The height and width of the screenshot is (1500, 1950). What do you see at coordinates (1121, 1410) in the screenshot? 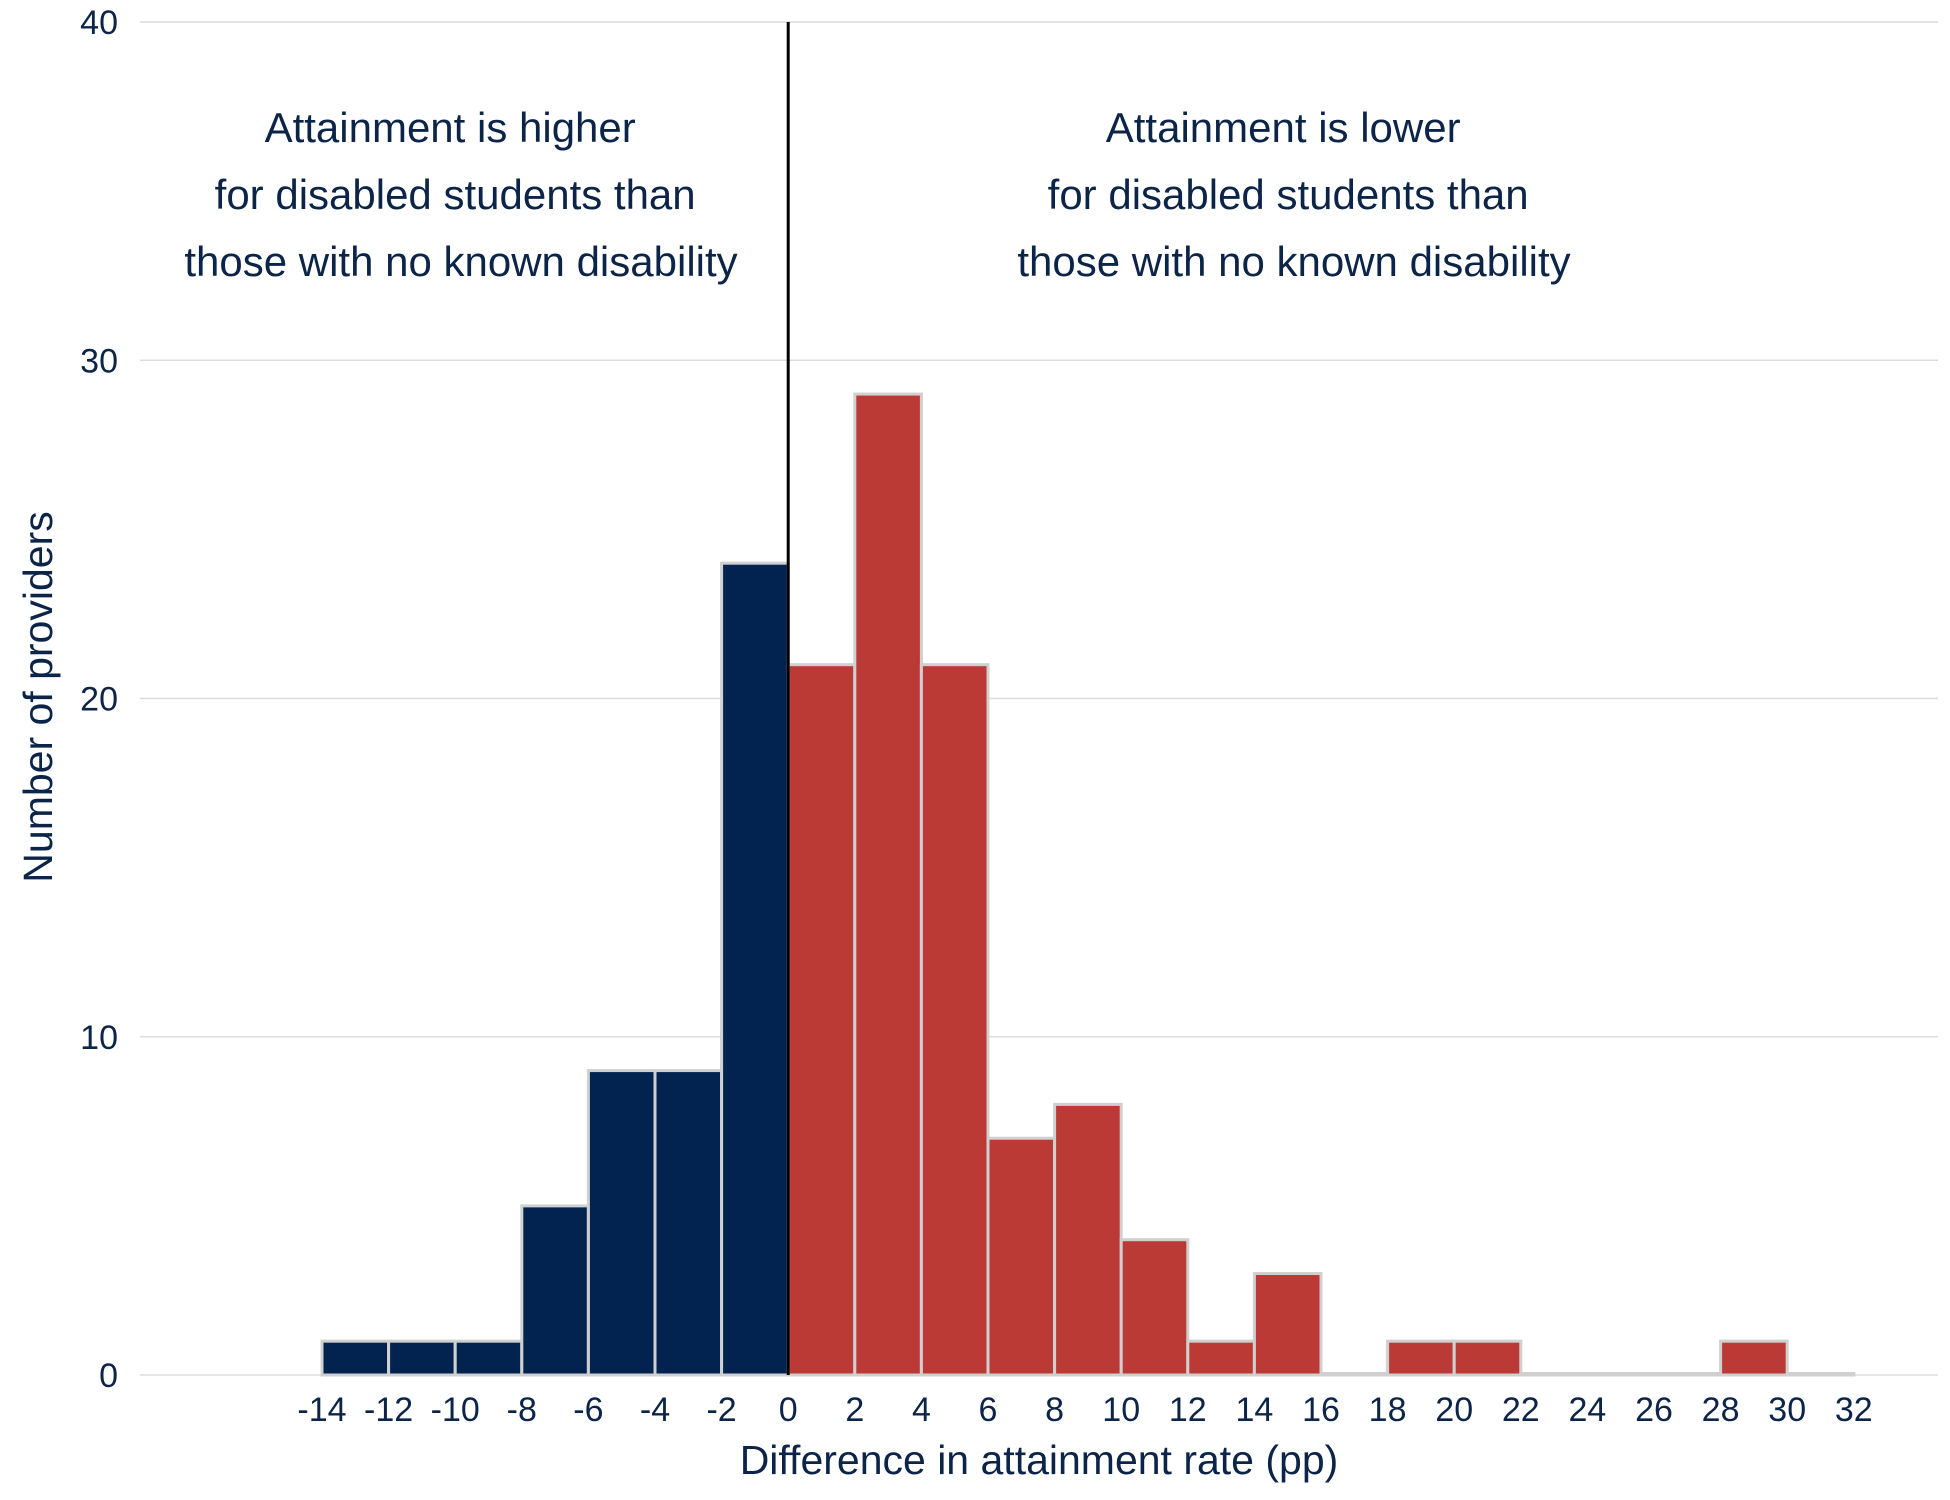
I see `x-tick-label: 10` at bounding box center [1121, 1410].